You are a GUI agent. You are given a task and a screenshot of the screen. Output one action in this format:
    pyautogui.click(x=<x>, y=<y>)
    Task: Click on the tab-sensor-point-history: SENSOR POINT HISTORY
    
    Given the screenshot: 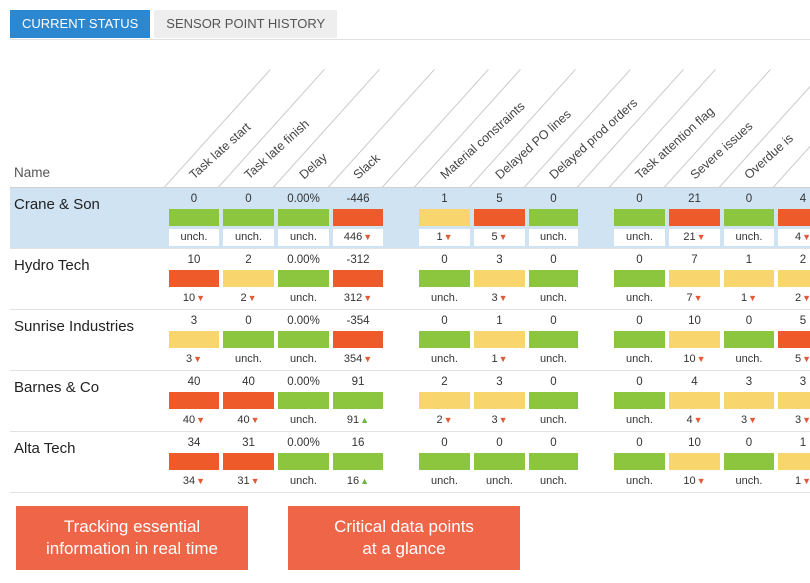 What is the action you would take?
    pyautogui.click(x=246, y=24)
    